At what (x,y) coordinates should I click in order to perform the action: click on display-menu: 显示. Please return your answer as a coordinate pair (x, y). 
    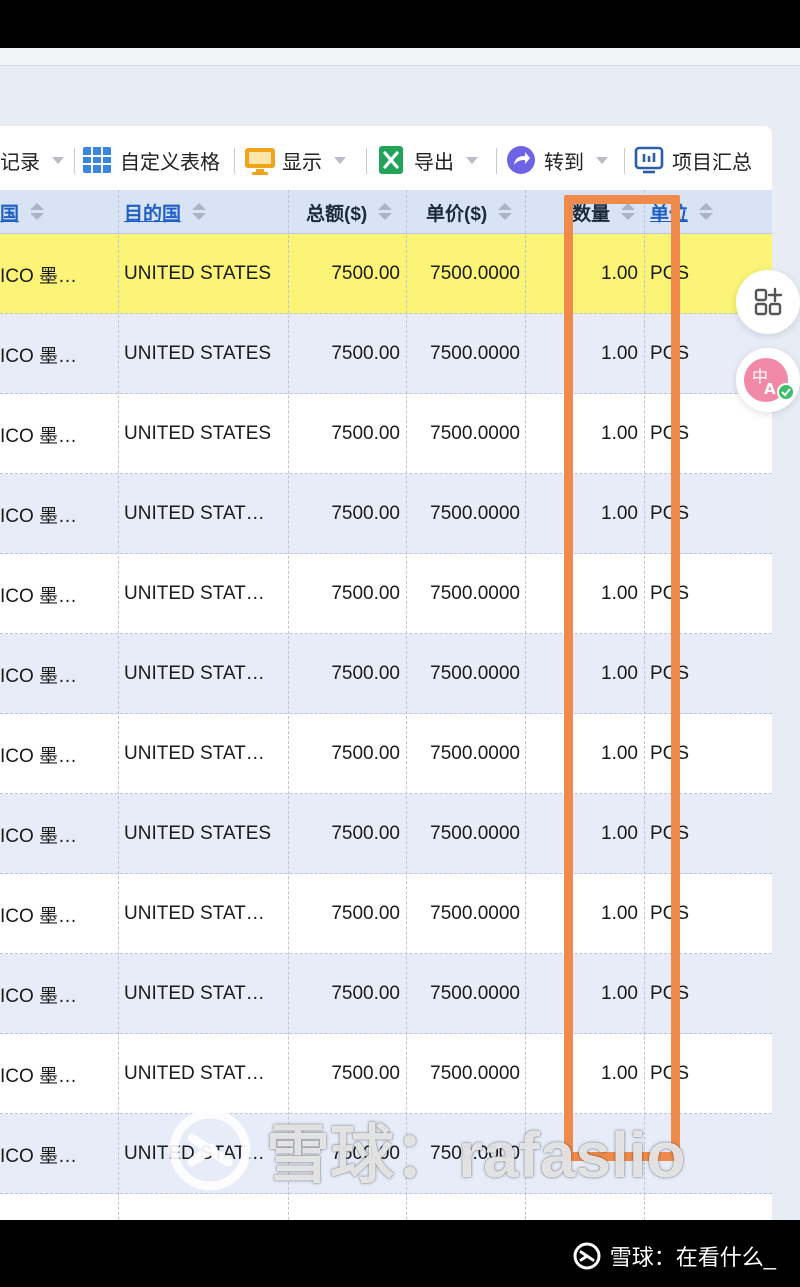
    Looking at the image, I should click on (295, 160).